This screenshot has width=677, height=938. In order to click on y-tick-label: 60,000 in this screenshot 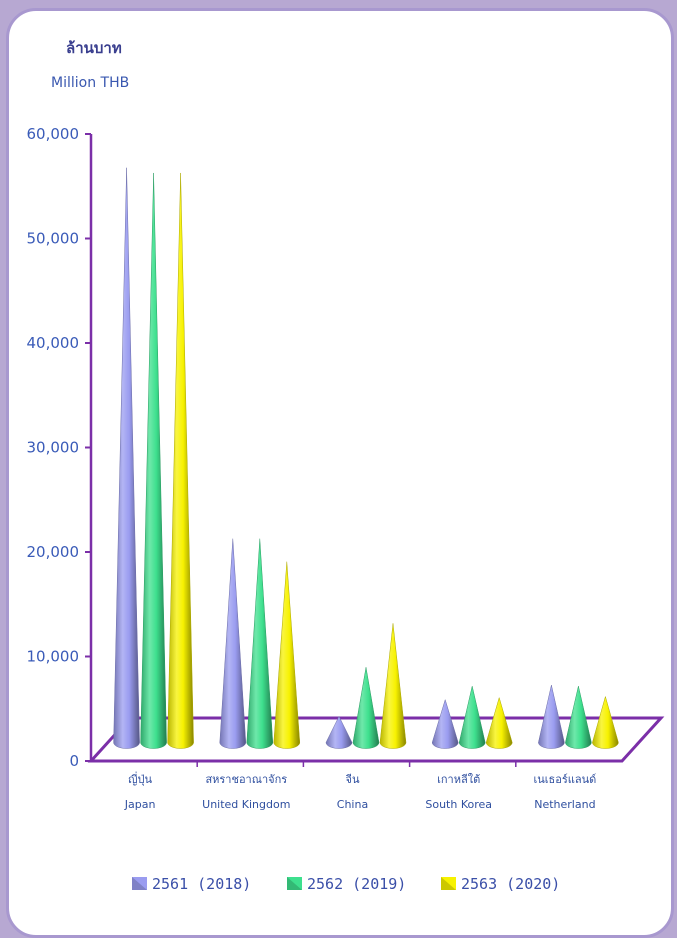, I will do `click(53, 134)`.